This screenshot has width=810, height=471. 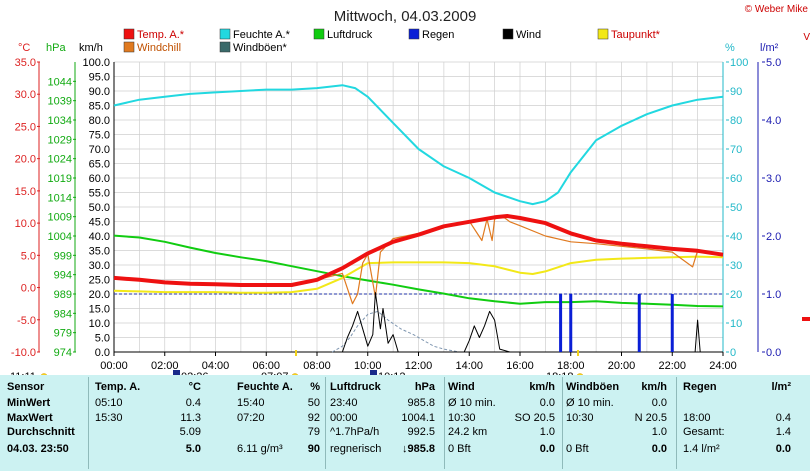 What do you see at coordinates (96, 63) in the screenshot?
I see `tick-label-kmh: 100.0` at bounding box center [96, 63].